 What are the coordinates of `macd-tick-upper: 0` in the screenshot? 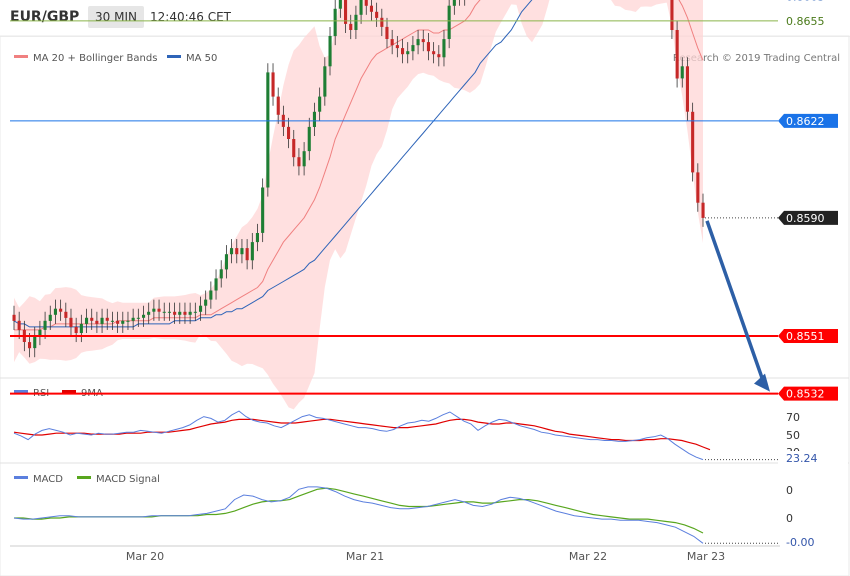 It's located at (789, 490).